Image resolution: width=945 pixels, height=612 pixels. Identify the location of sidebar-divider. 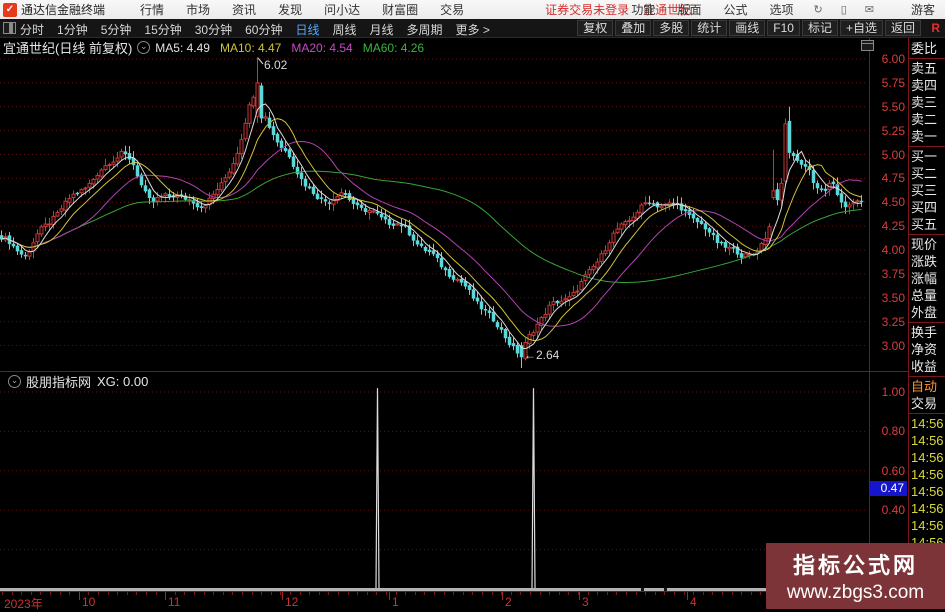
(927, 146).